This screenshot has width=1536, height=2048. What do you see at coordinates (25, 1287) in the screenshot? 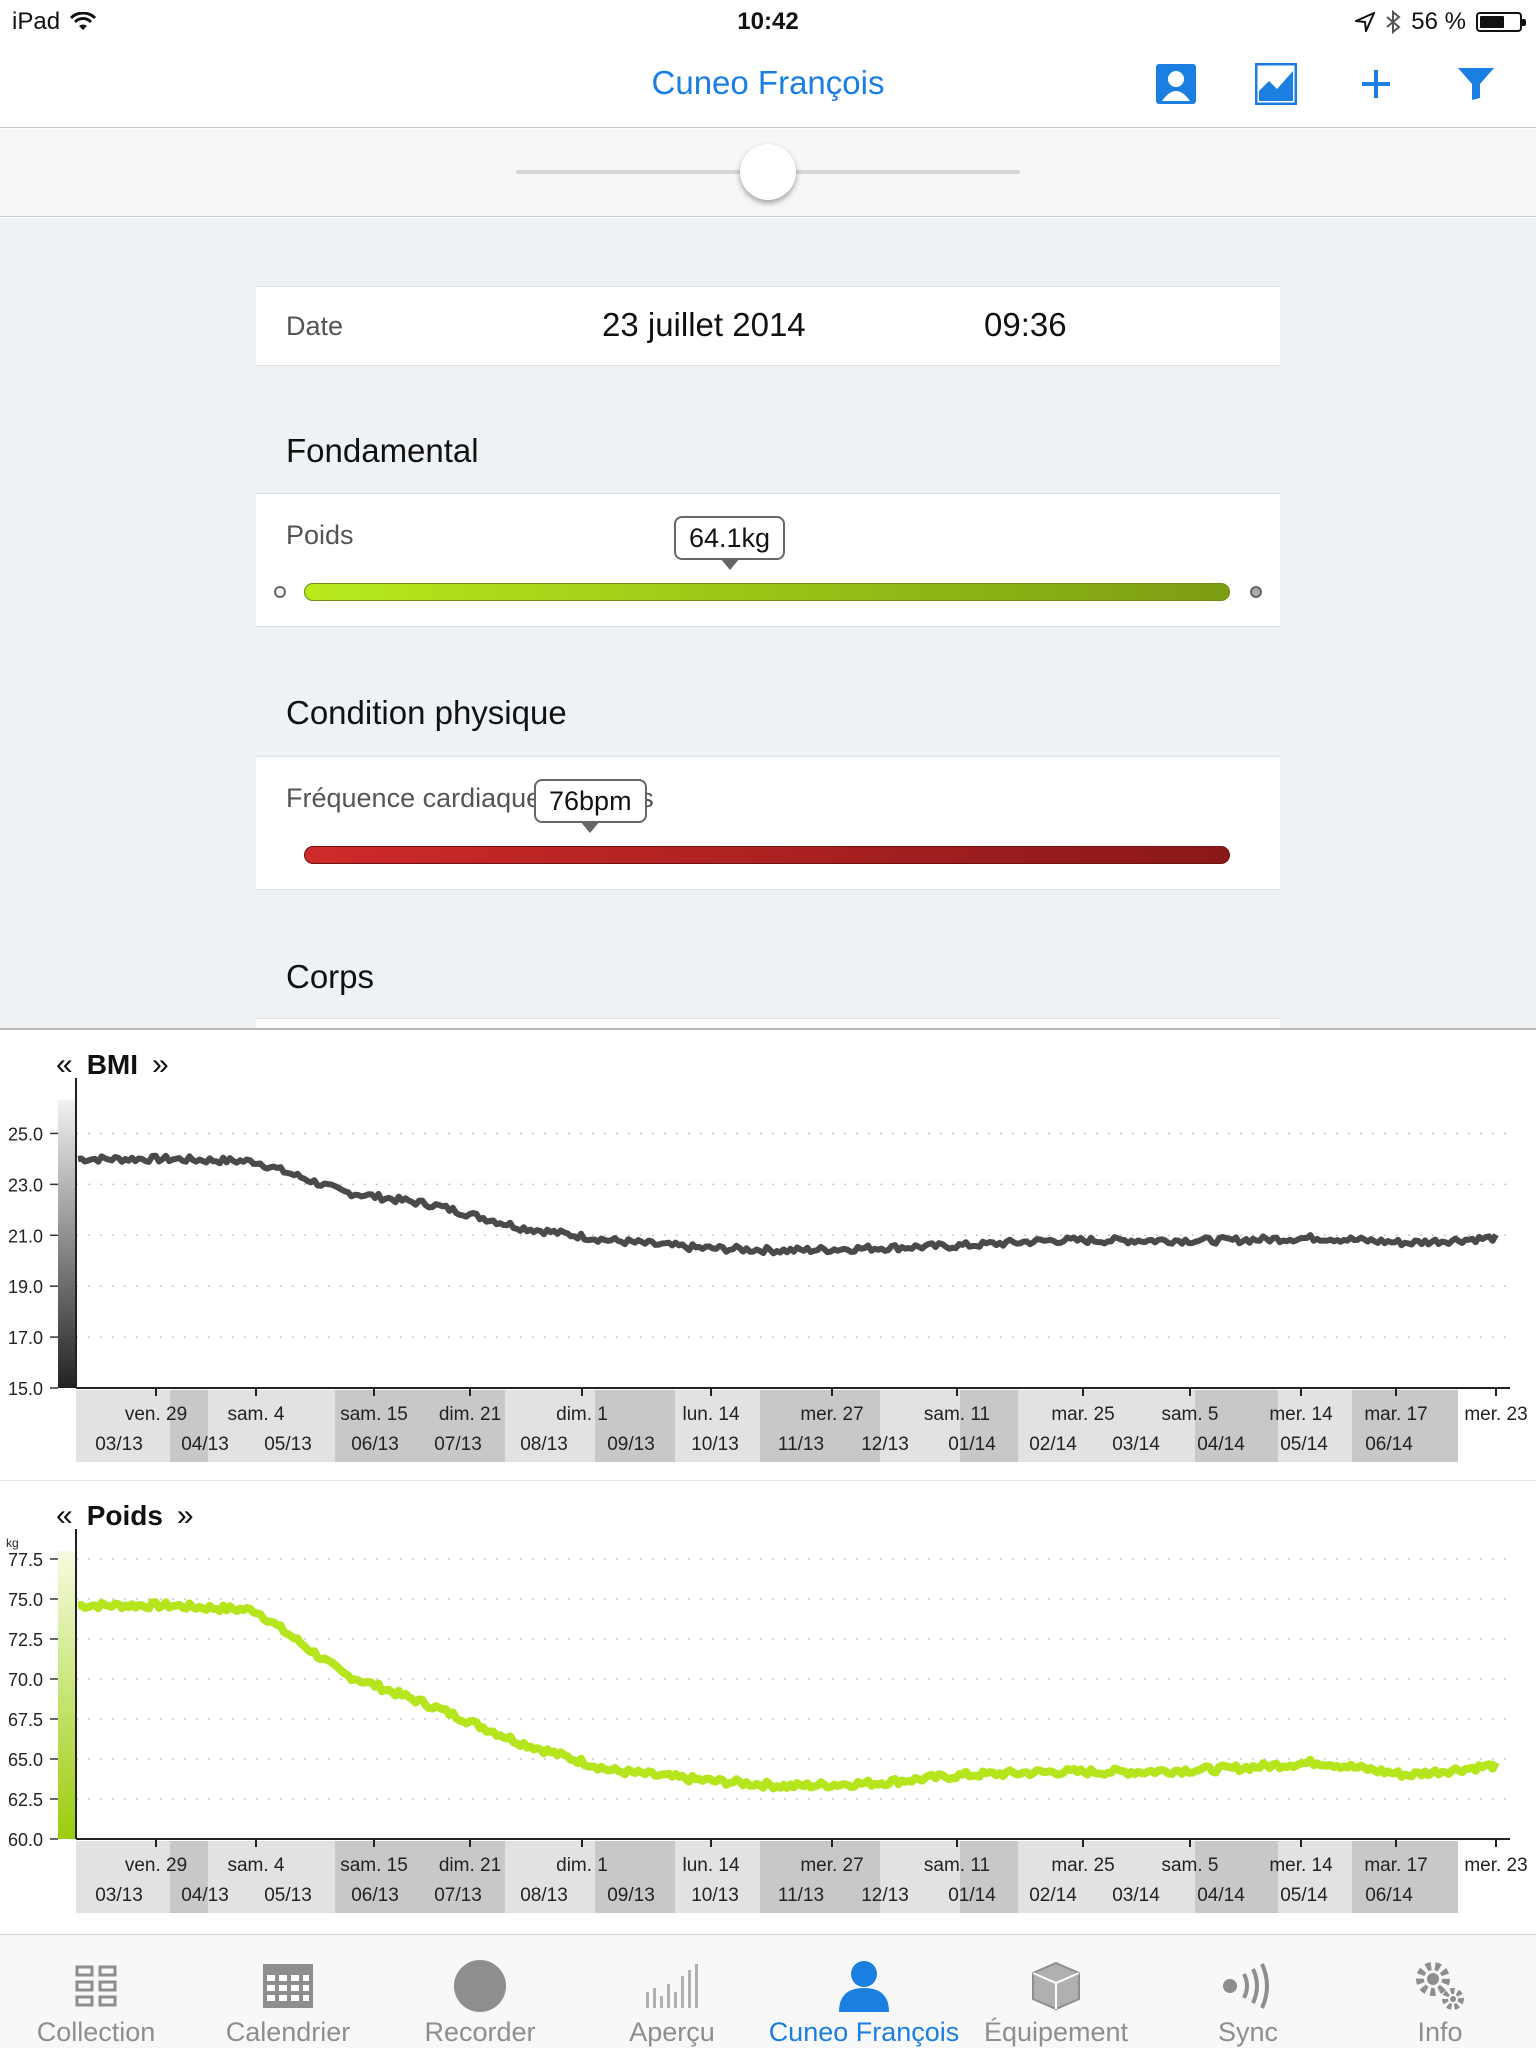
I see `y-tick-label: 19.0` at bounding box center [25, 1287].